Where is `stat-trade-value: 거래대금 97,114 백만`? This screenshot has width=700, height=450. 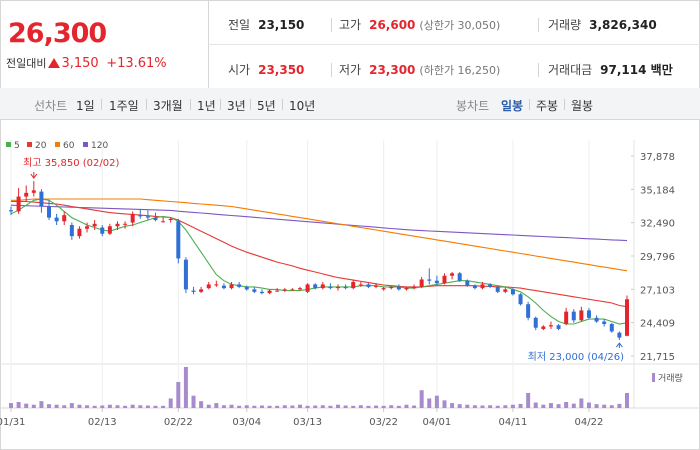
stat-trade-value: 거래대금 97,114 백만 is located at coordinates (610, 69).